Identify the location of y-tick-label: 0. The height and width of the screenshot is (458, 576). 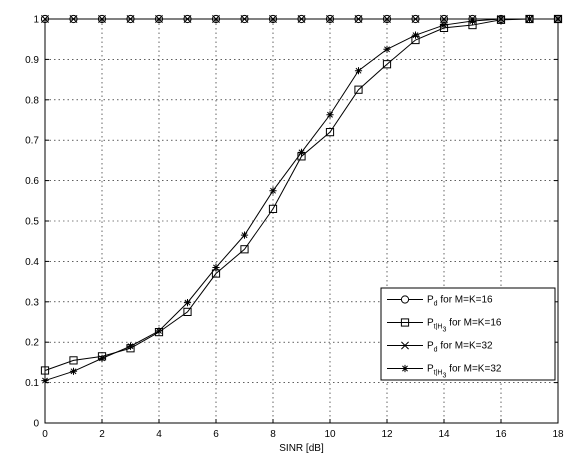
(36, 424).